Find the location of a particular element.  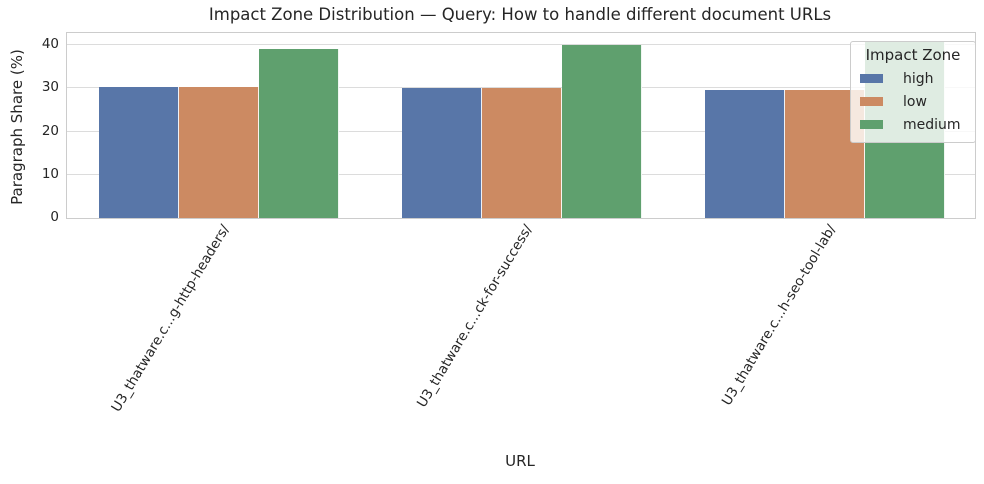

y-tick-label-0: 0 is located at coordinates (54, 217).